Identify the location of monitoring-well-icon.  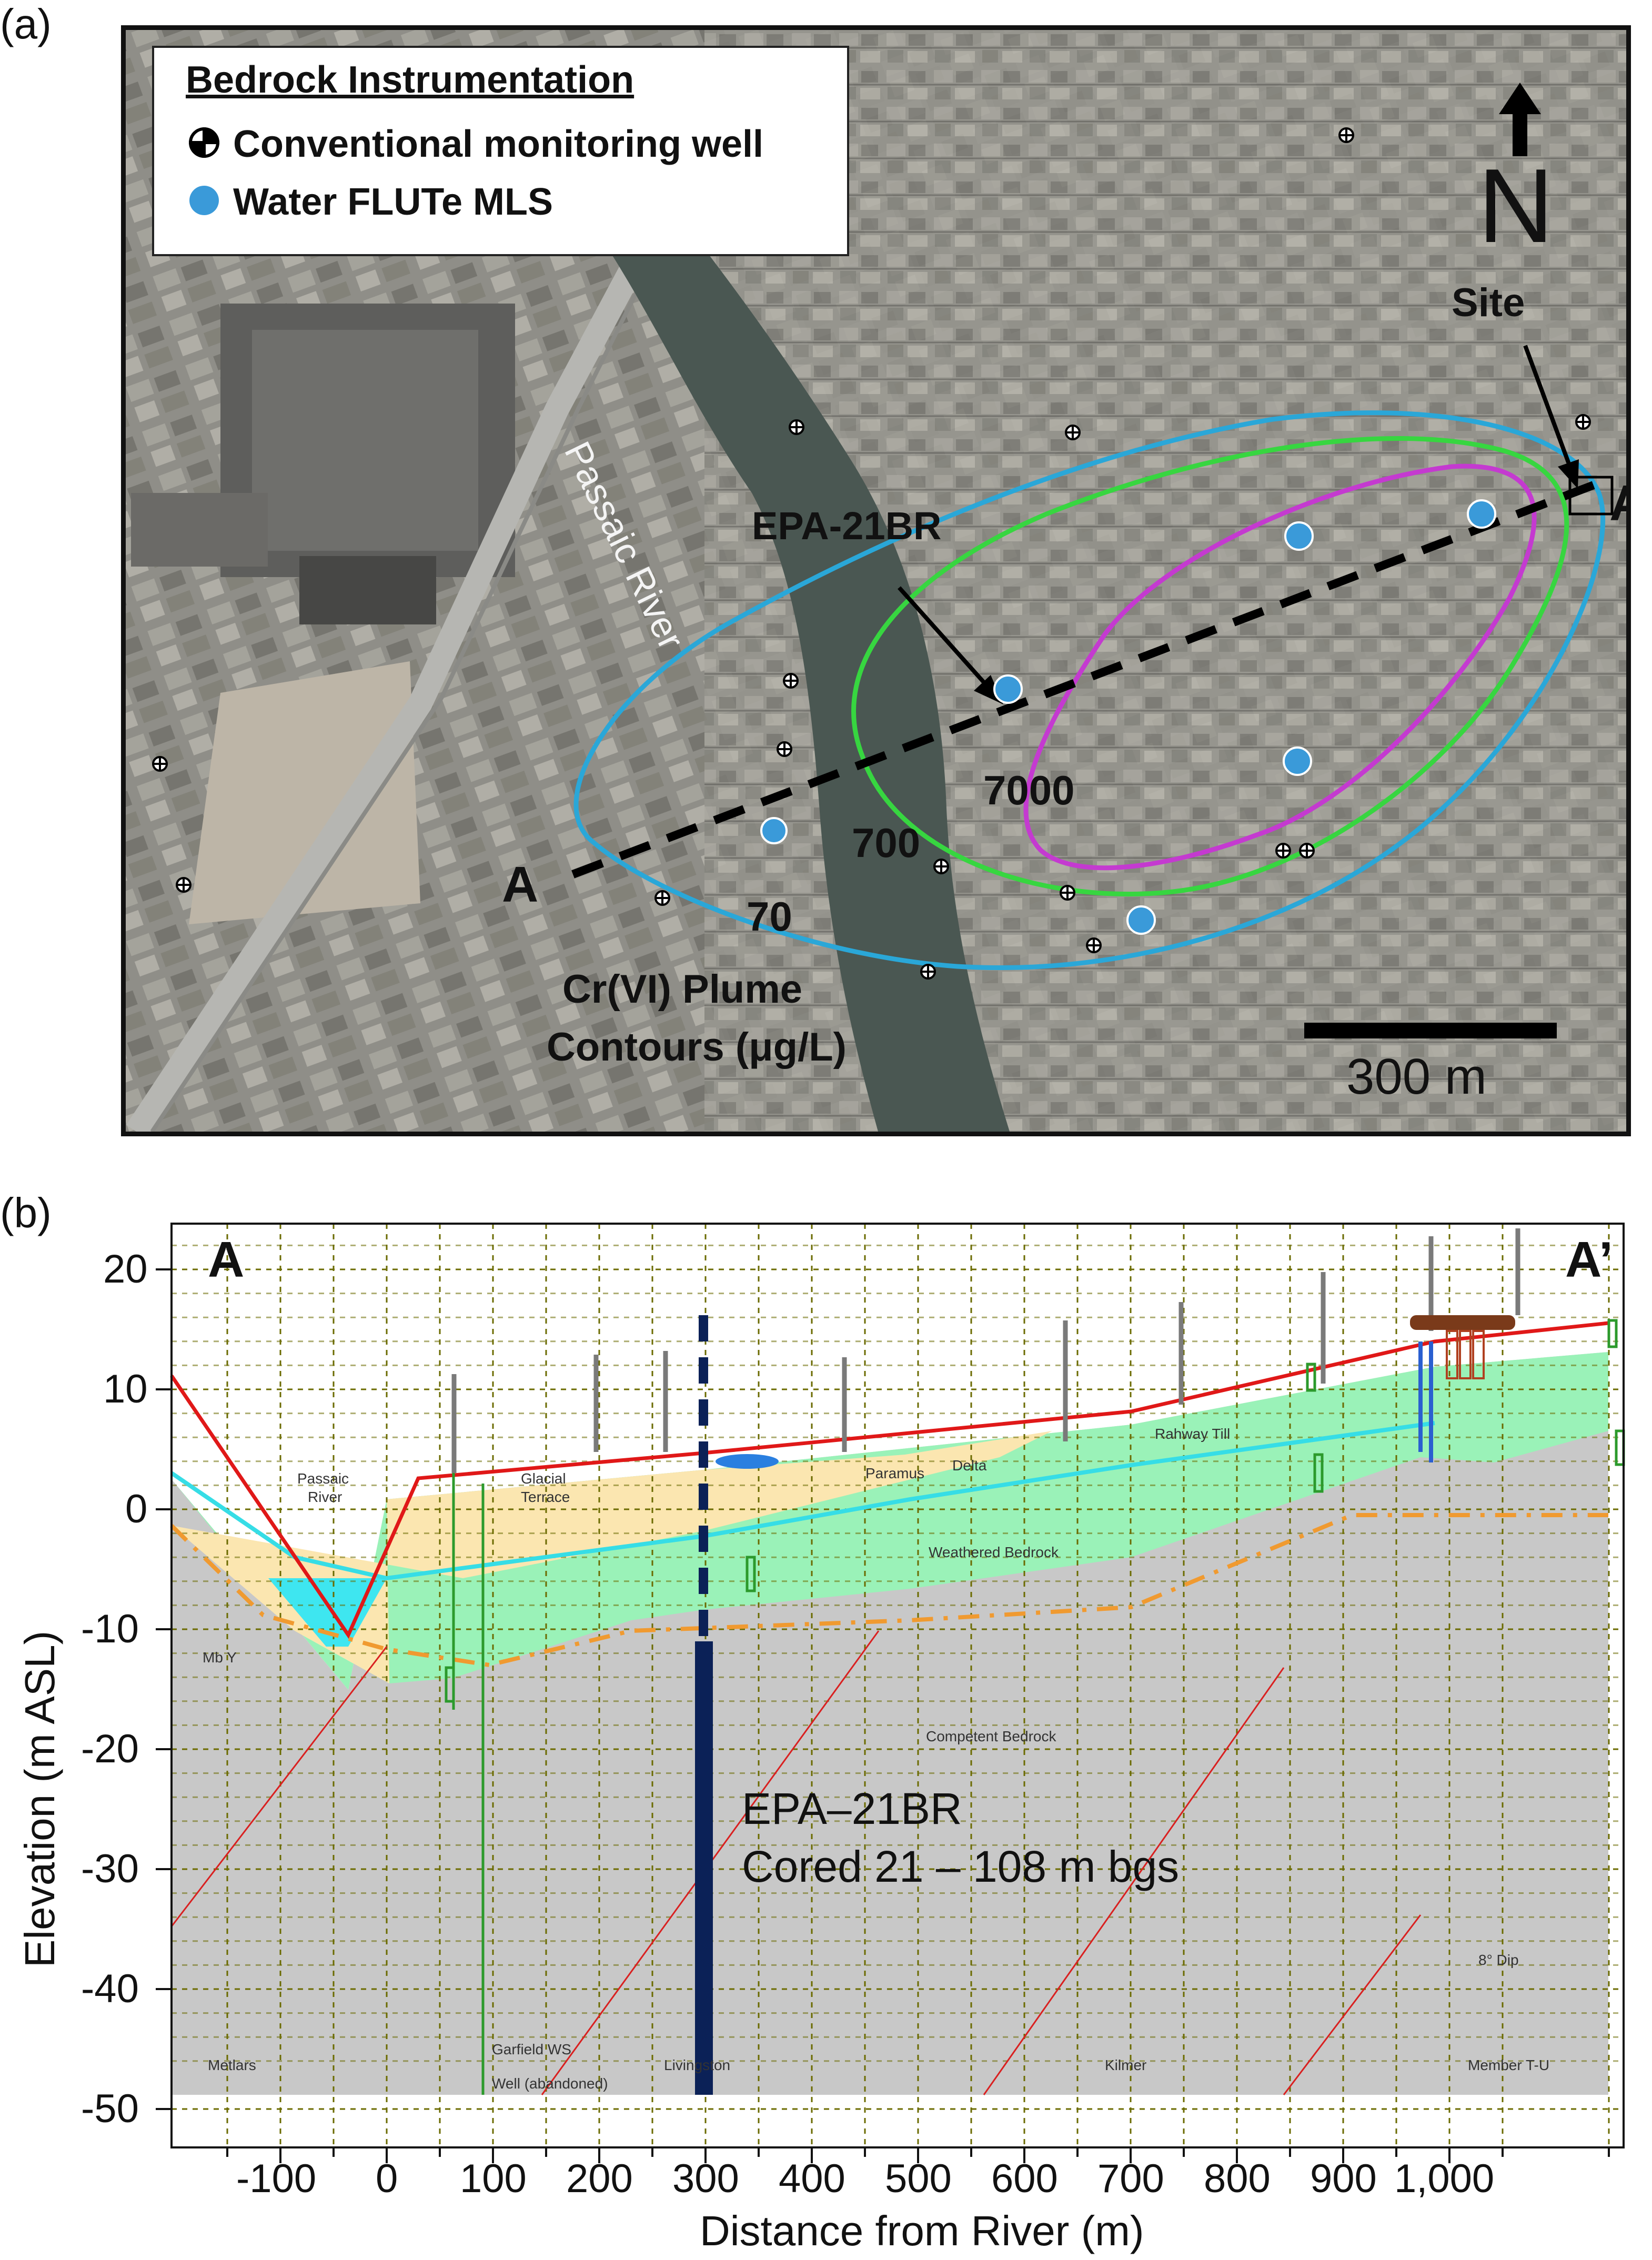
(204, 142).